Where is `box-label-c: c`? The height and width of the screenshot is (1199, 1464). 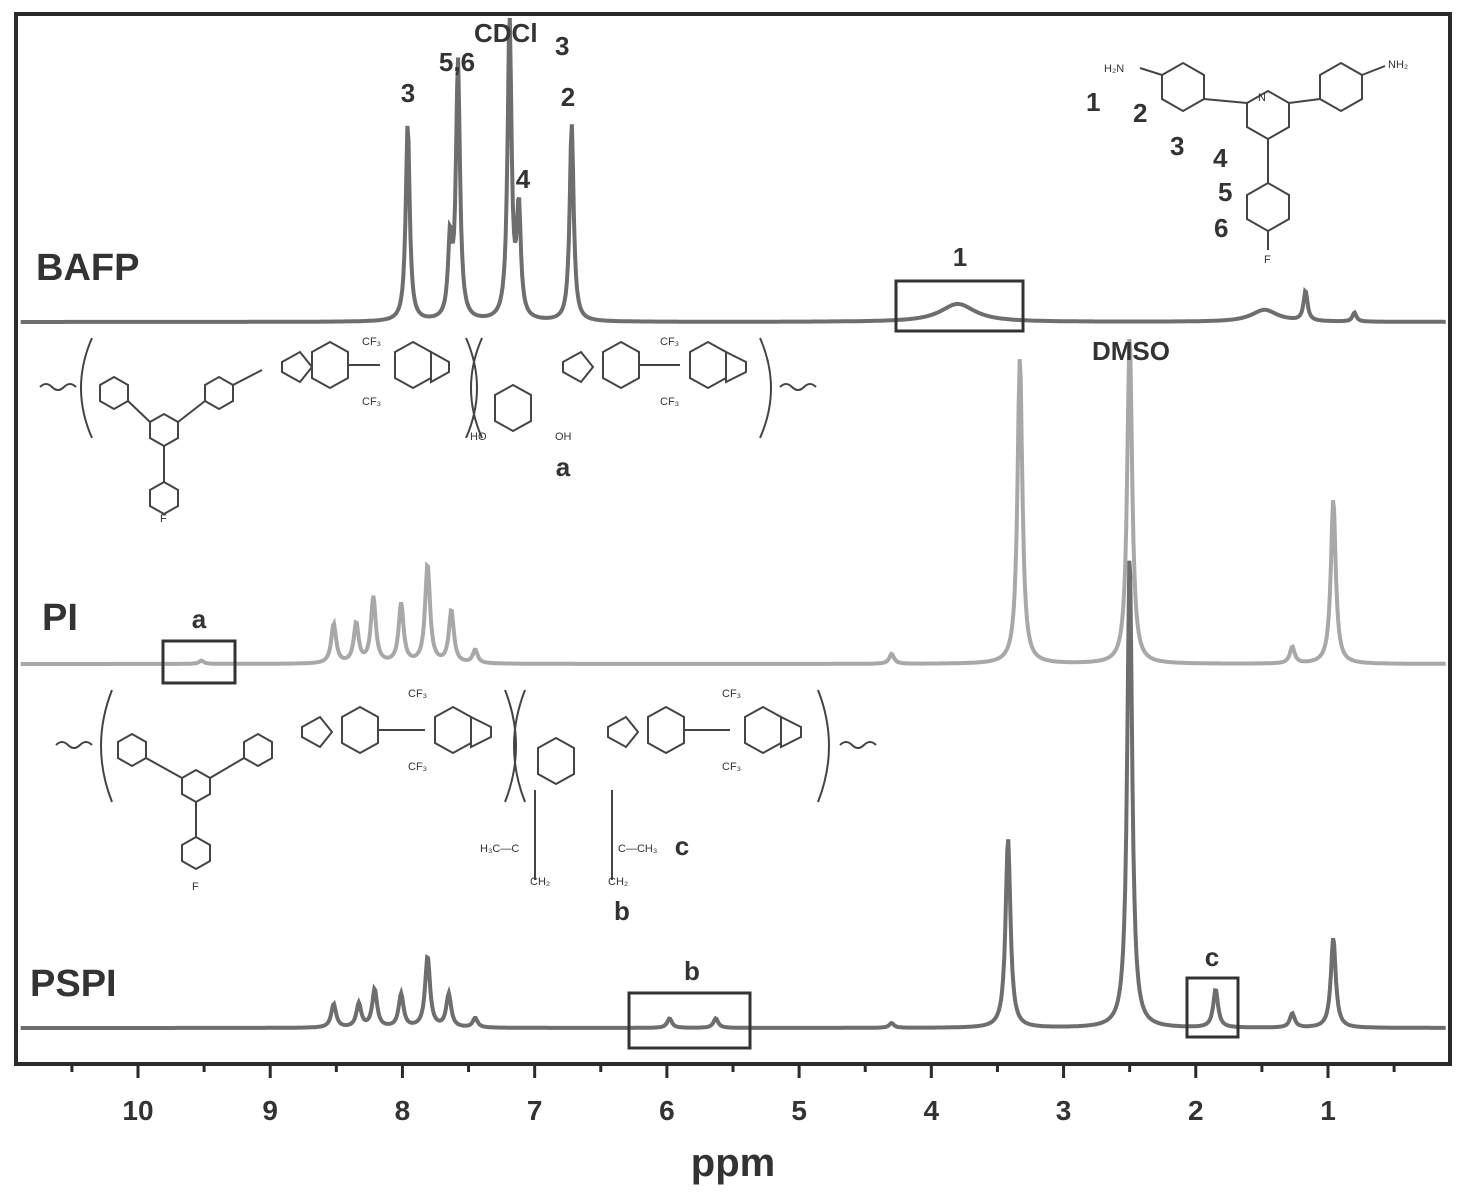
box-label-c: c is located at coordinates (1212, 957).